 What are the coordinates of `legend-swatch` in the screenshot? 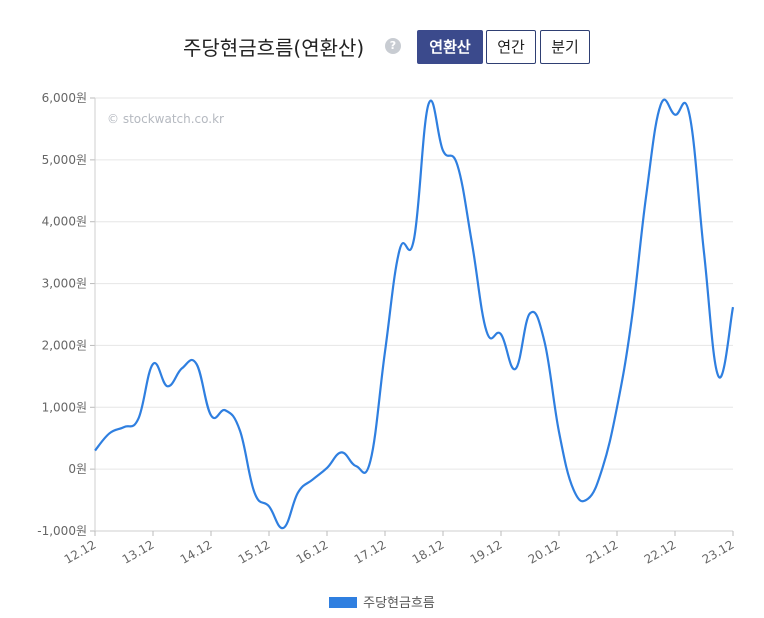 It's located at (343, 602).